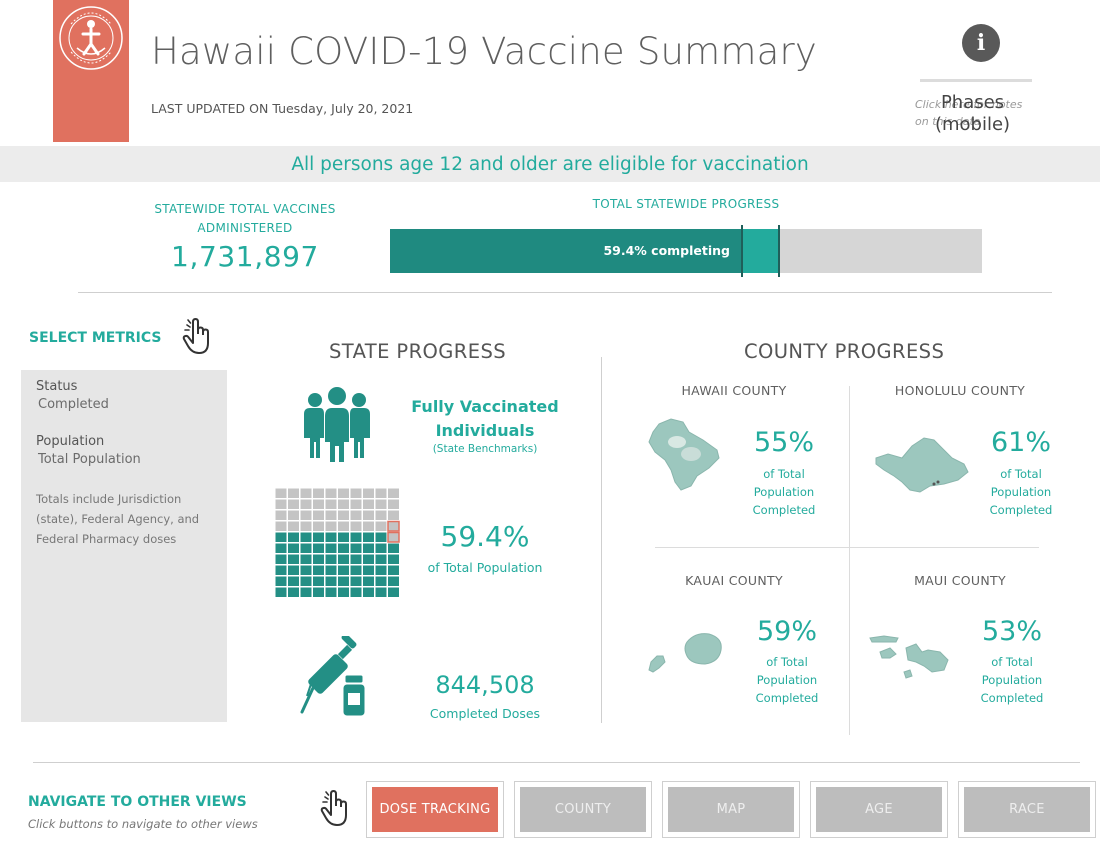 This screenshot has width=1100, height=867. I want to click on status-filter-value: Completed, so click(73, 404).